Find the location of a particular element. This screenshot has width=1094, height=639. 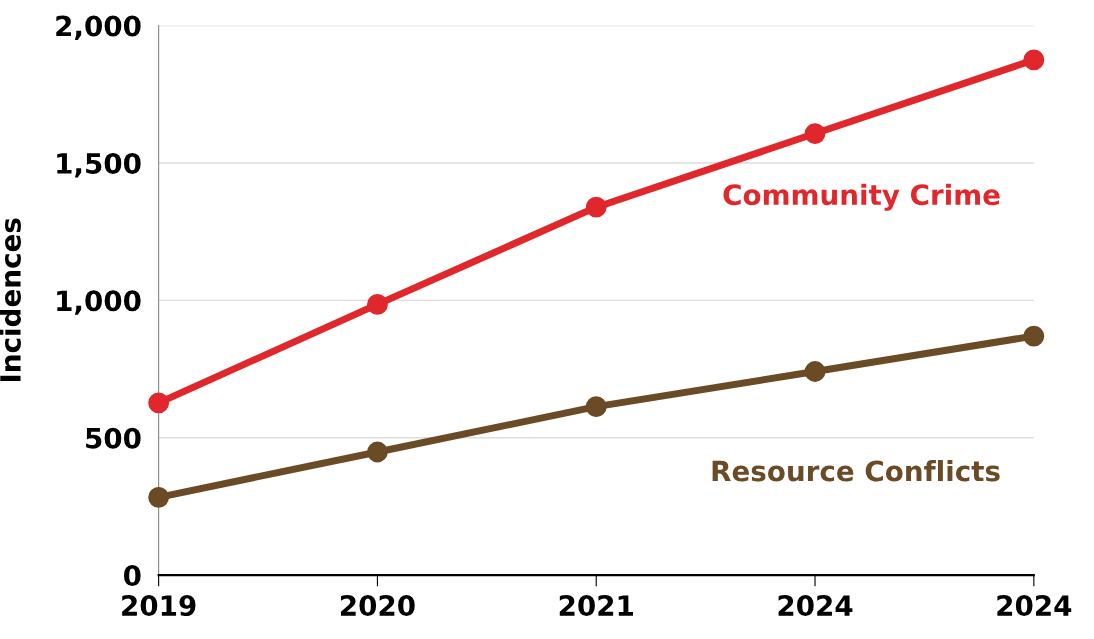

text: Resource Conflicts is located at coordinates (856, 470).